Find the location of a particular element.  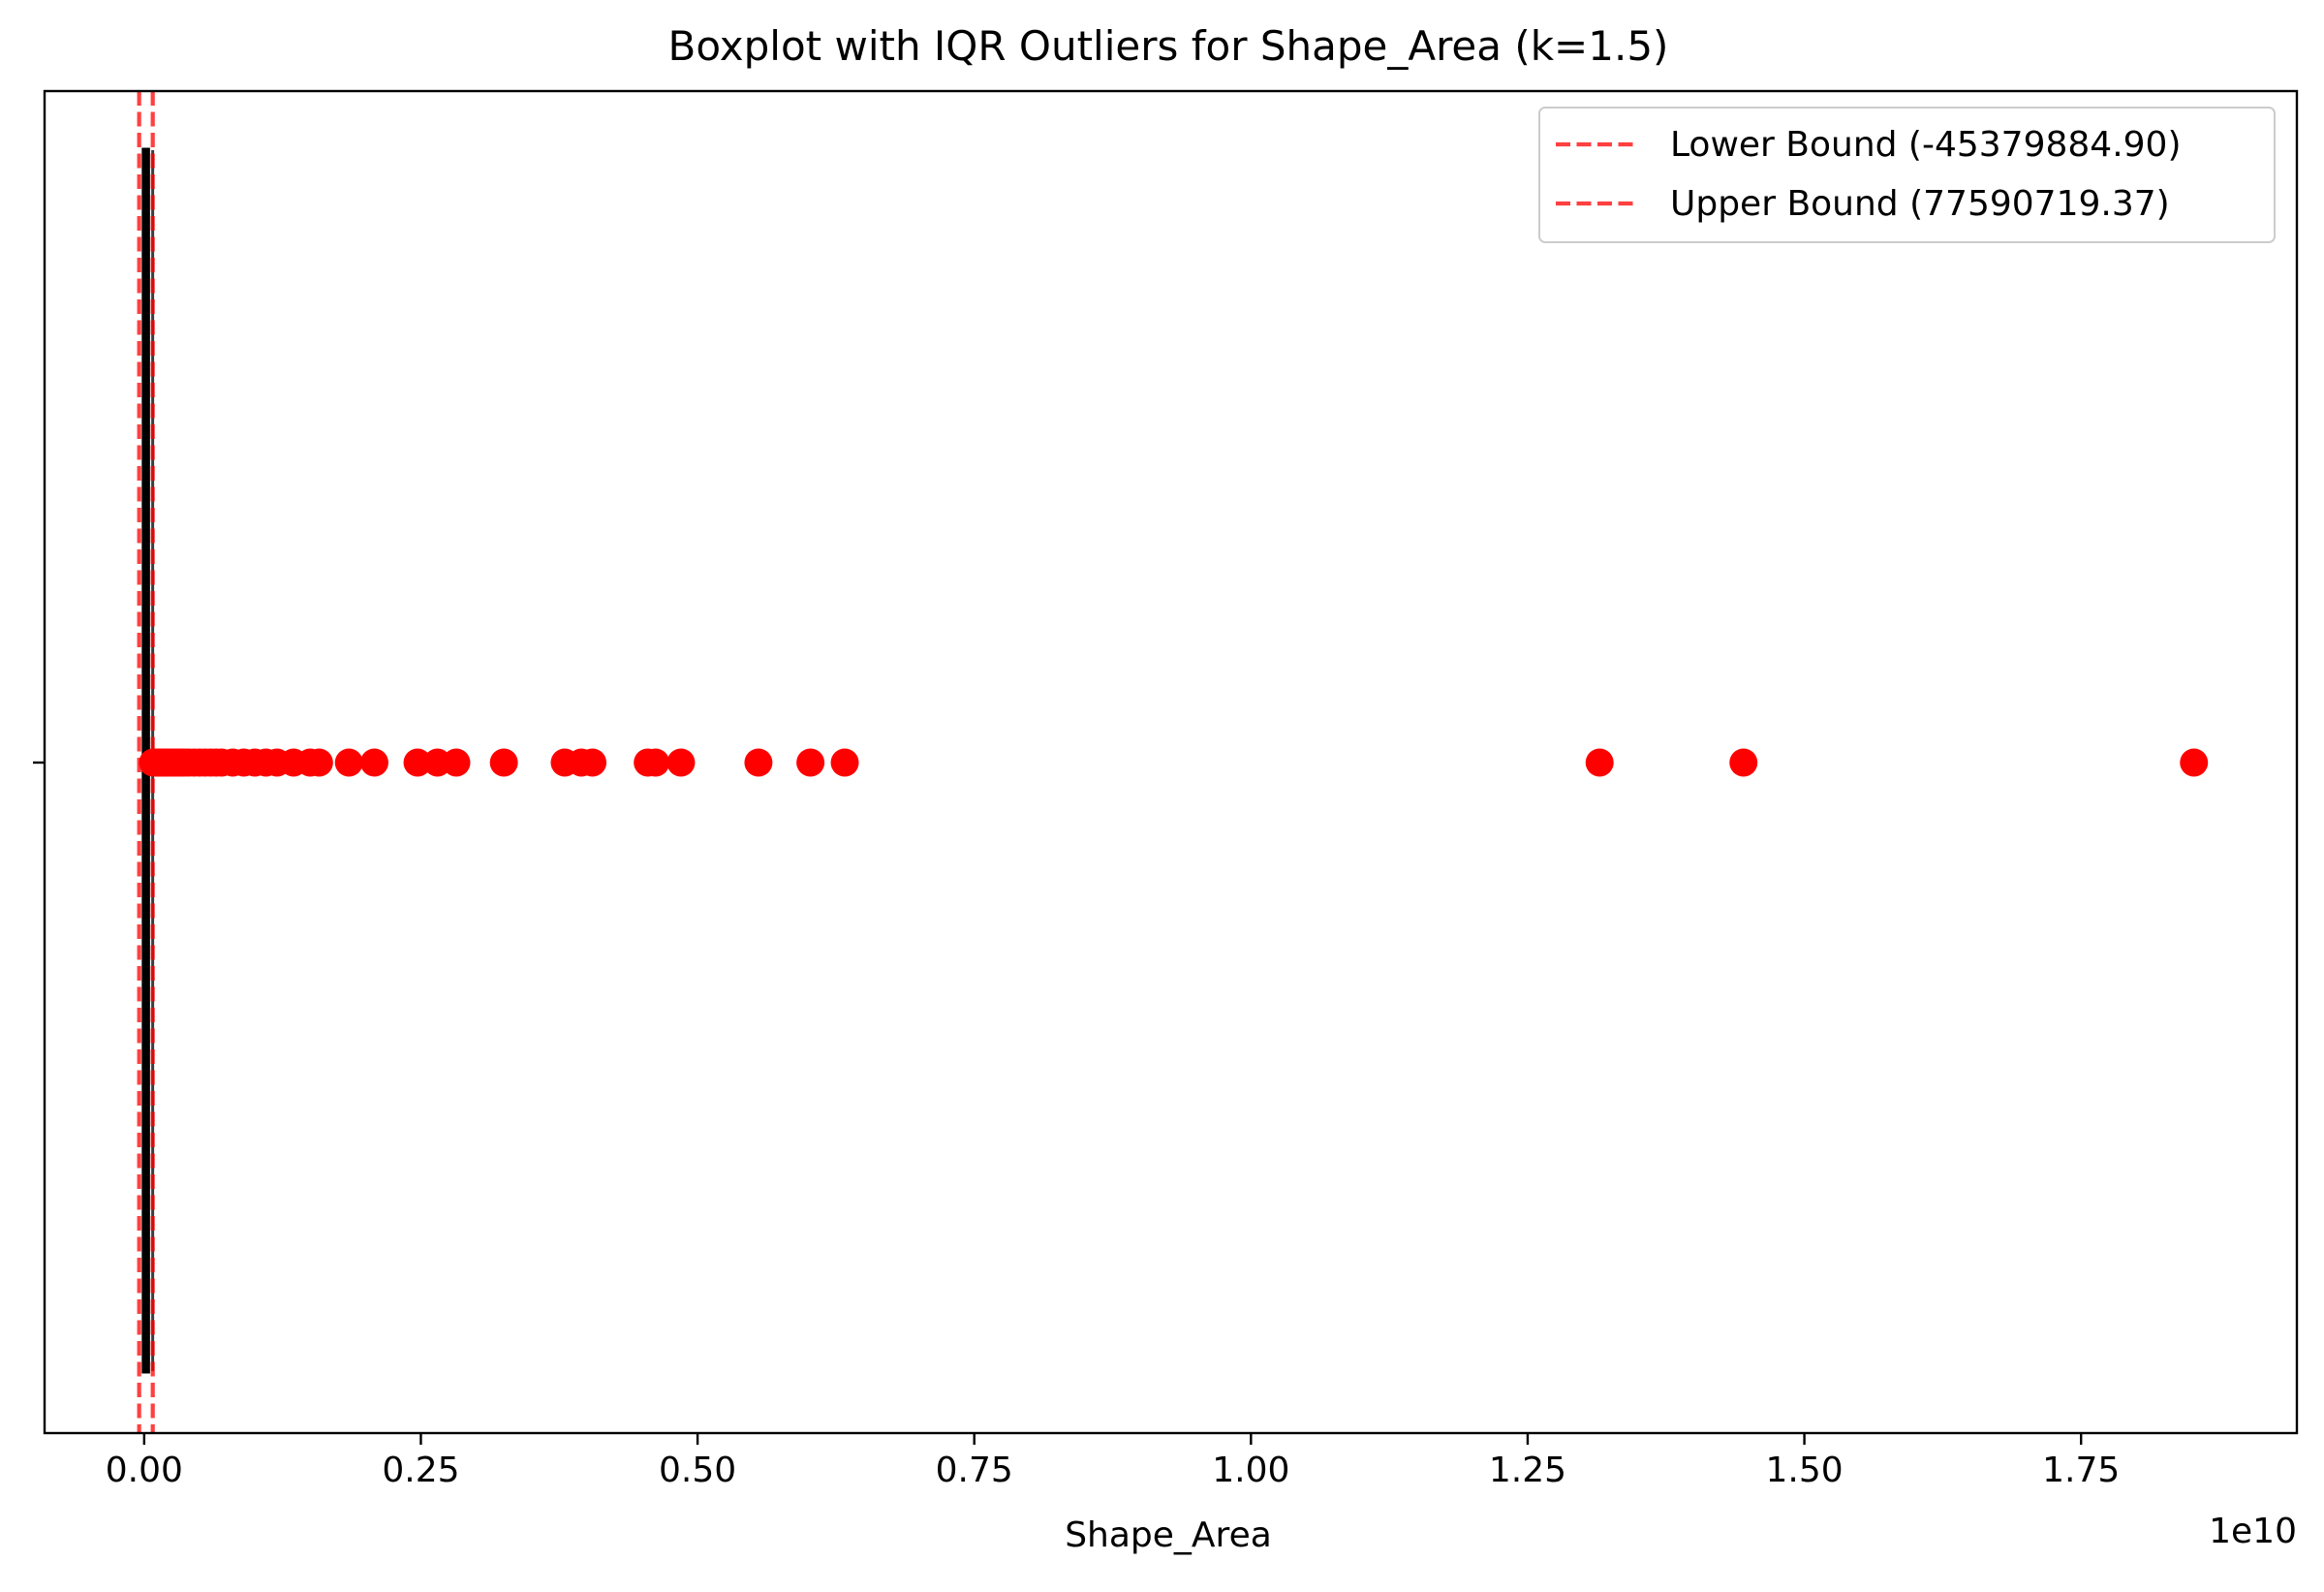

legend-label-lower-bound: Lower Bound (-45379884.90) is located at coordinates (1926, 145).